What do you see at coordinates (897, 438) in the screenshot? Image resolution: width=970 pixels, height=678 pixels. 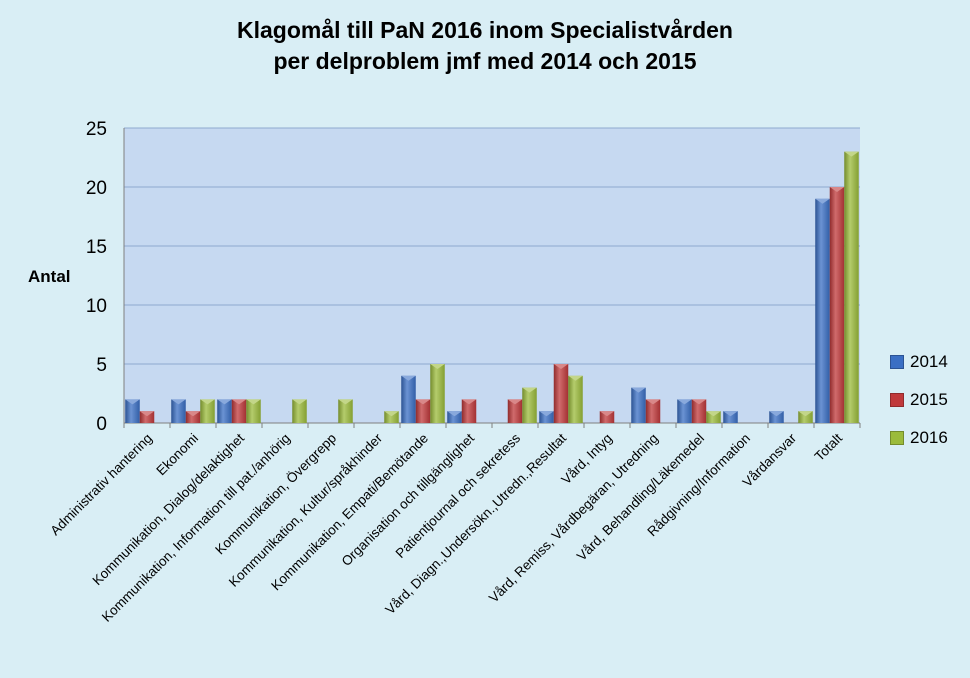 I see `legend-swatch-2016` at bounding box center [897, 438].